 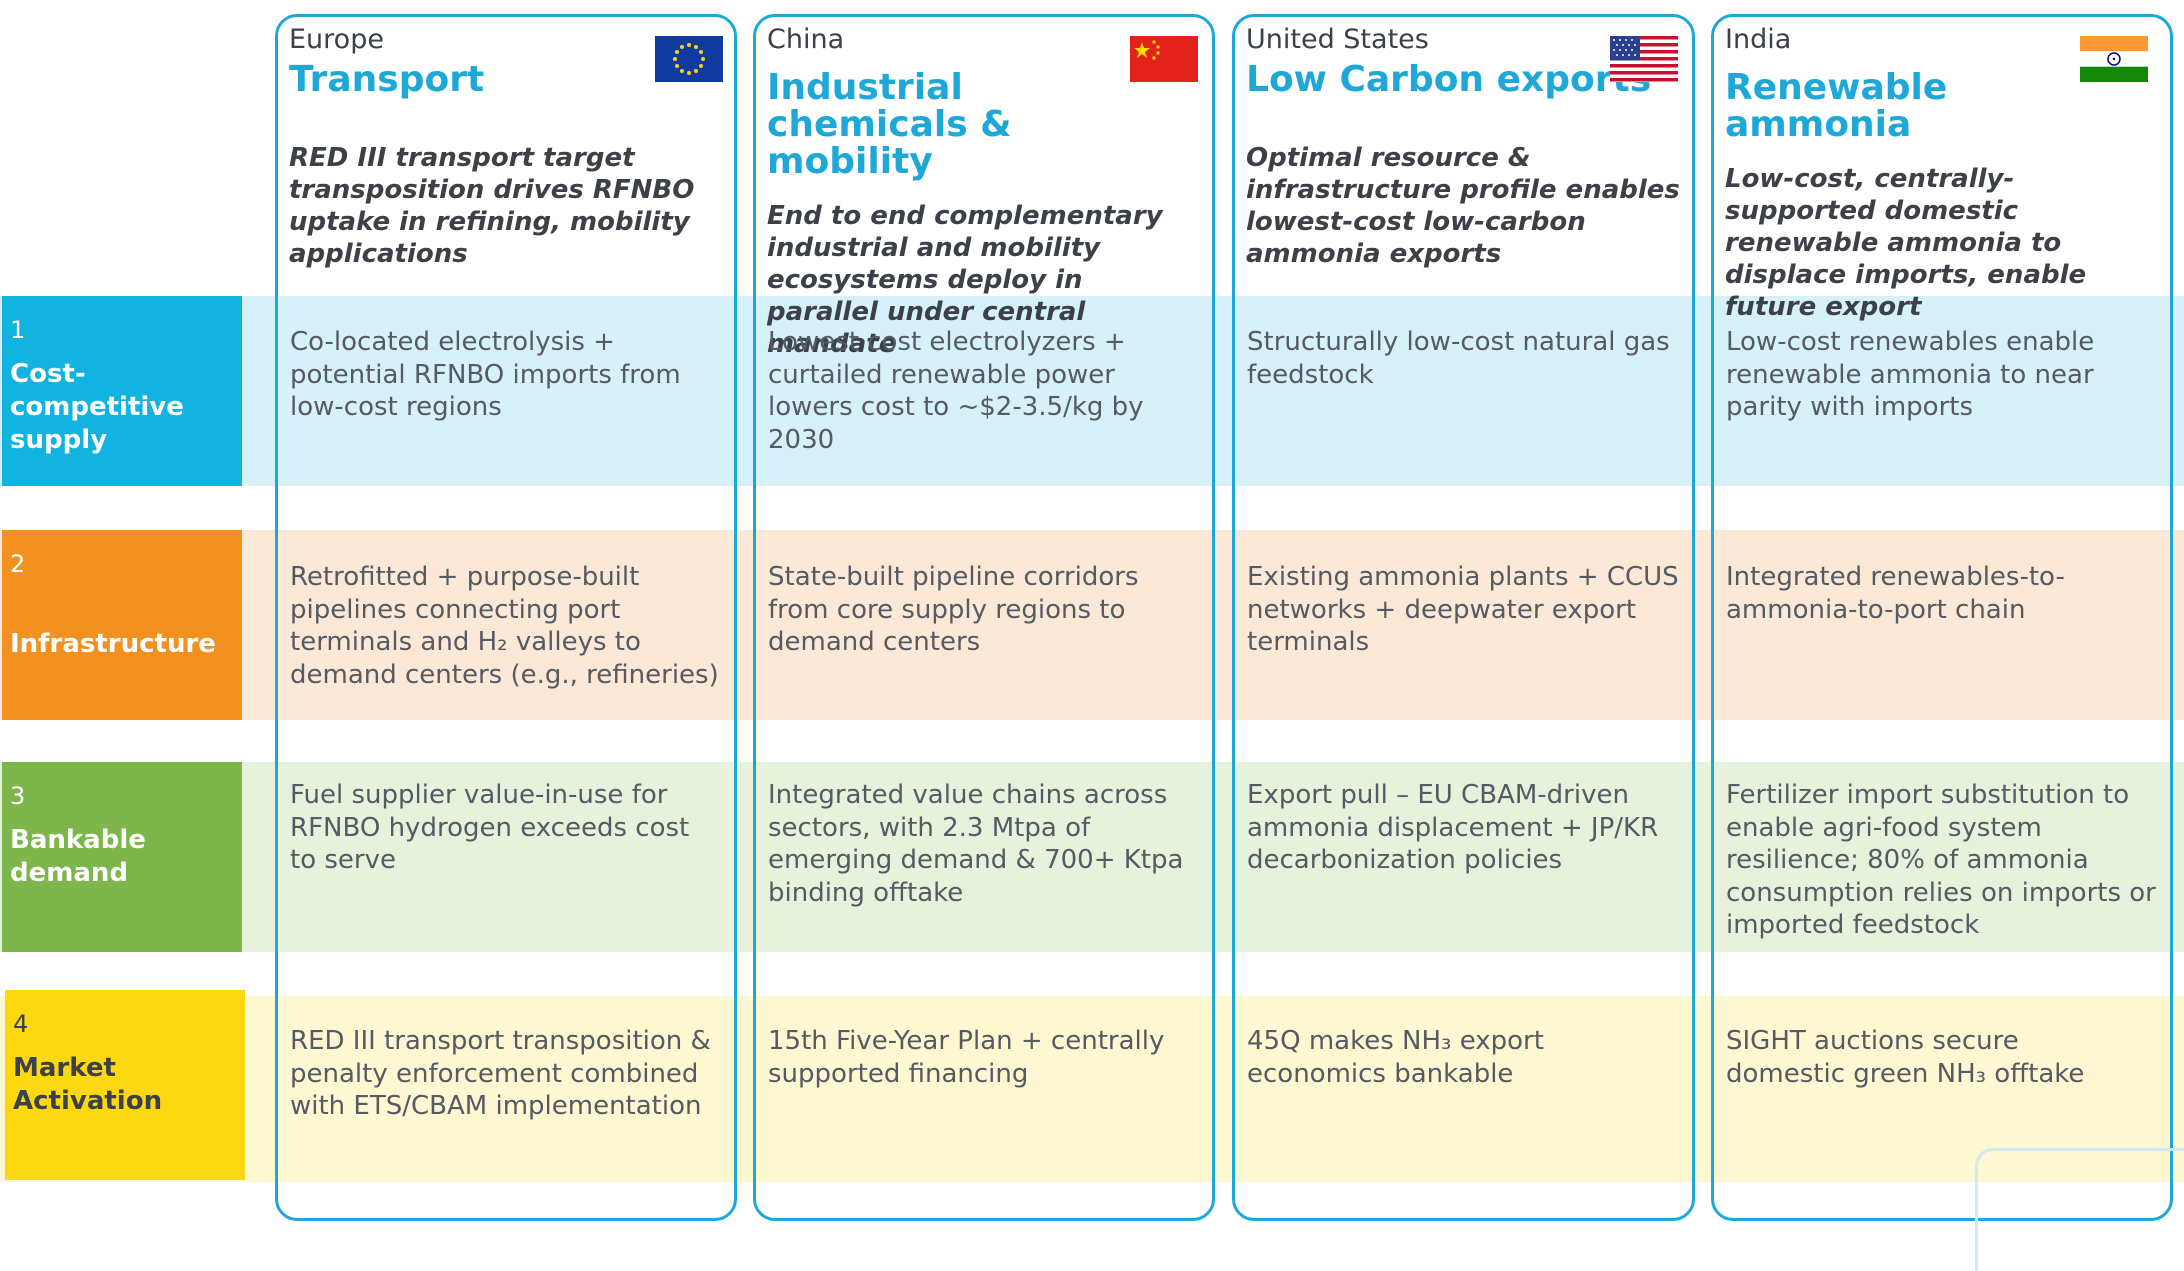 I want to click on eu-flag-icon, so click(x=689, y=59).